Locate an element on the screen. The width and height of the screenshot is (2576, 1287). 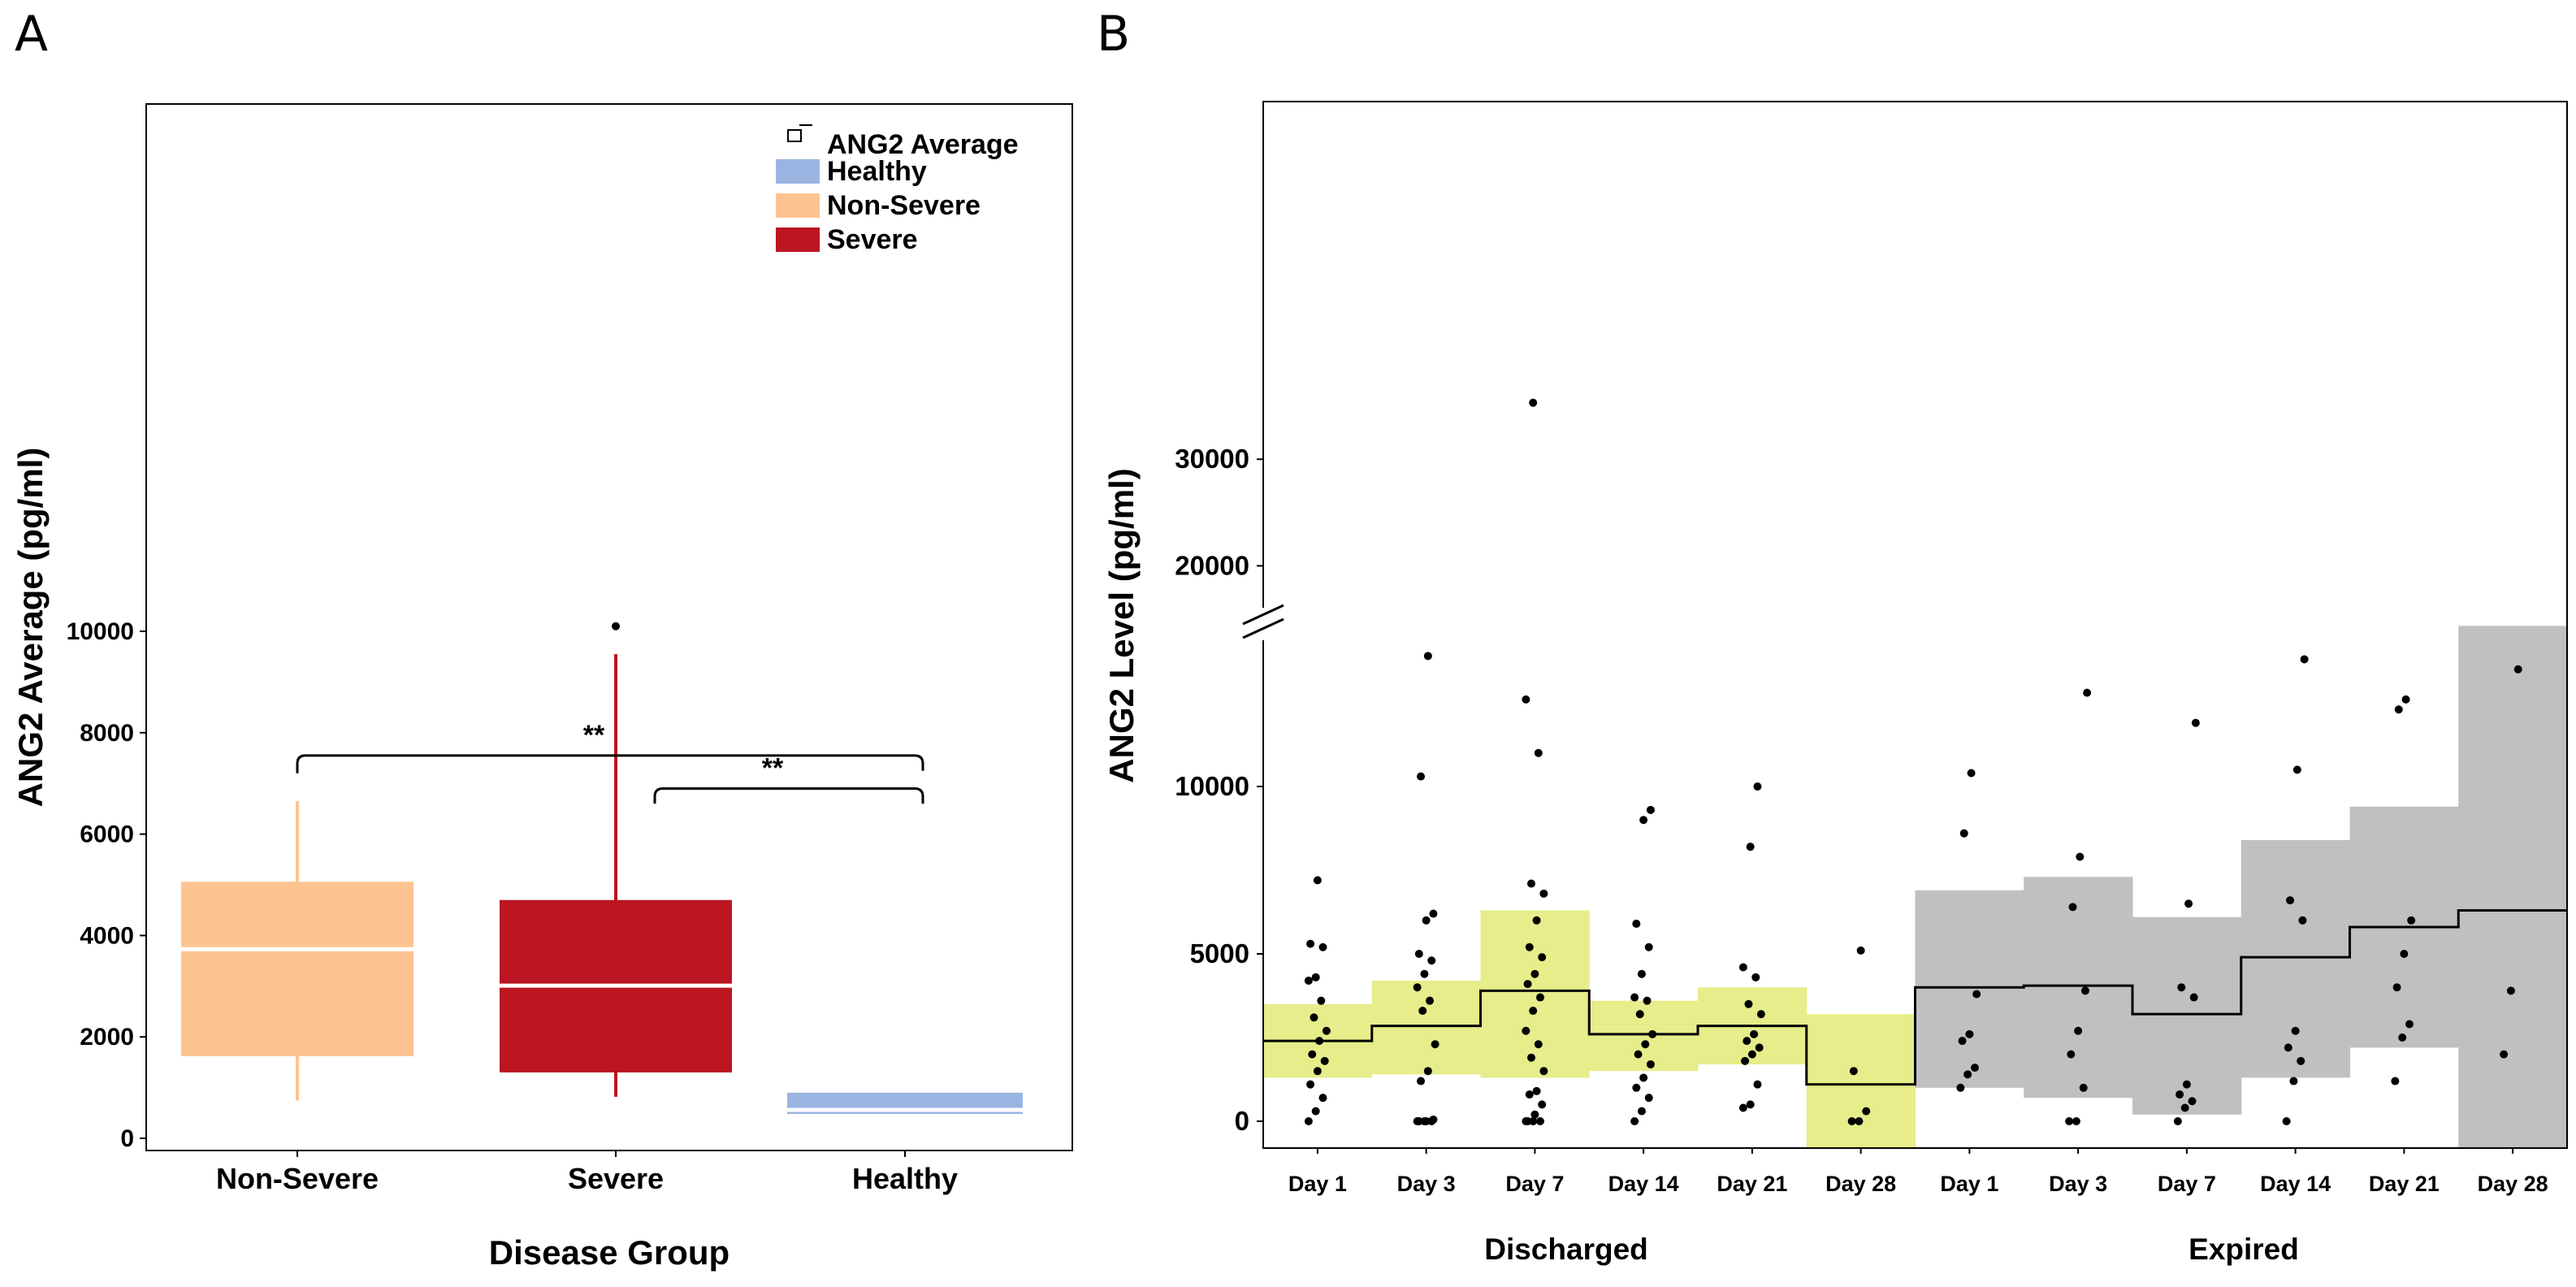
panel-b-y-ticks: 0 5000 10000 20000 30000 is located at coordinates (1219, 790).